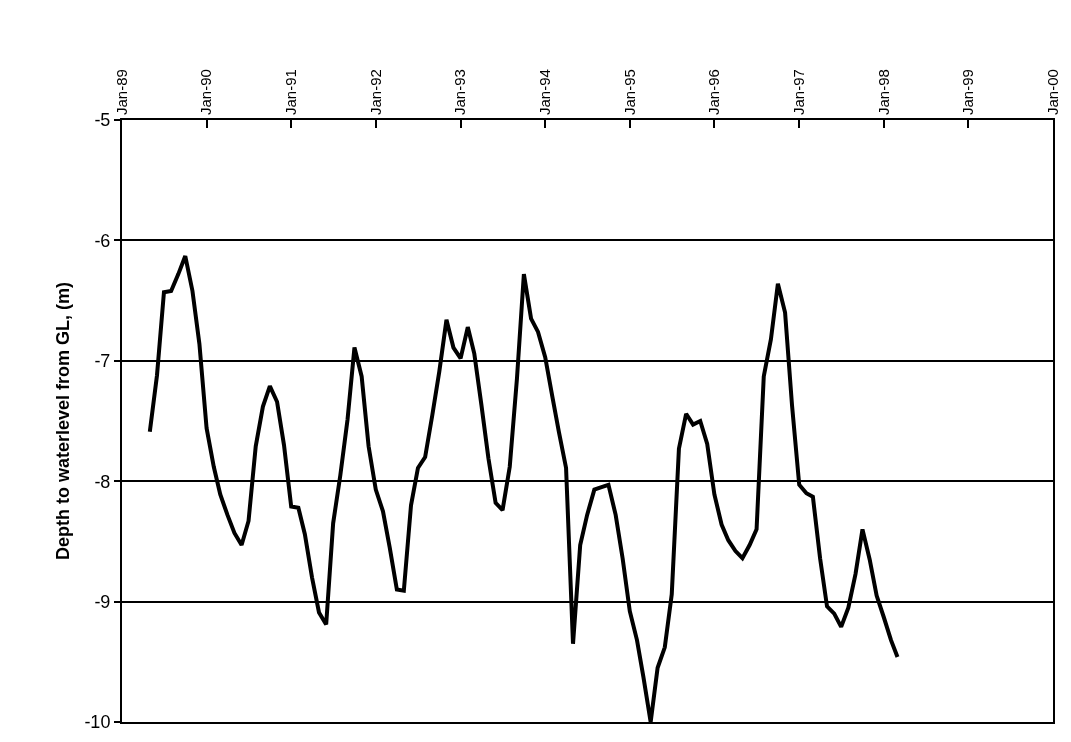  Describe the element at coordinates (460, 92) in the screenshot. I see `x-tick-label: Jan-93` at that location.